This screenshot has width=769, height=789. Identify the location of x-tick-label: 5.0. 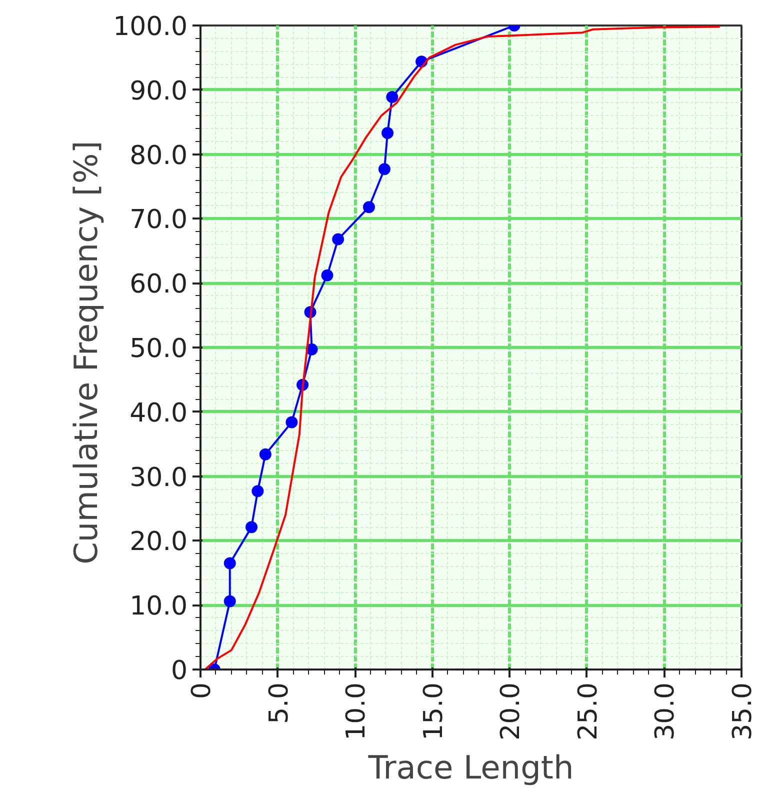
(279, 703).